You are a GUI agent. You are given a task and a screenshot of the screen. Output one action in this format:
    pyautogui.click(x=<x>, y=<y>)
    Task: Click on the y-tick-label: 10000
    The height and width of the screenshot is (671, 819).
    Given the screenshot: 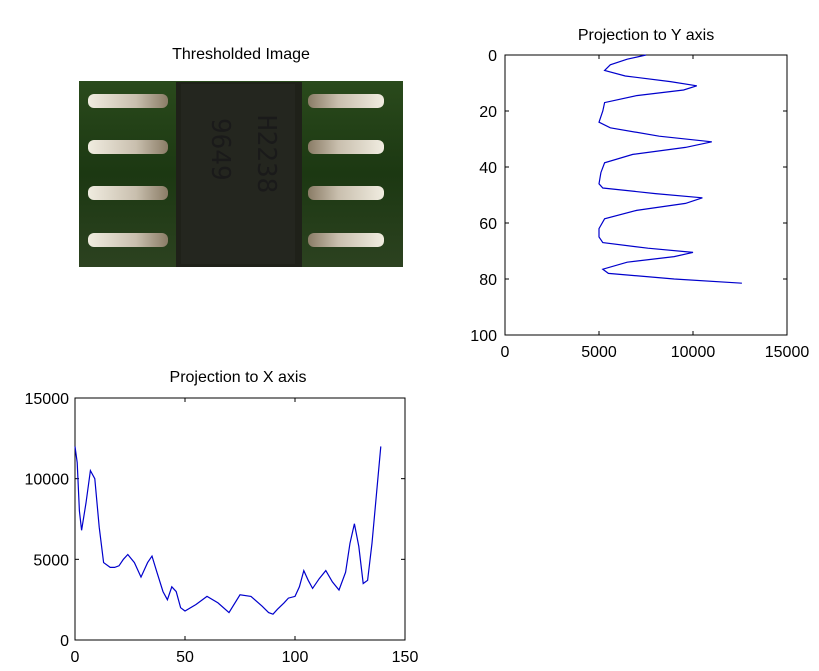 What is the action you would take?
    pyautogui.click(x=47, y=480)
    